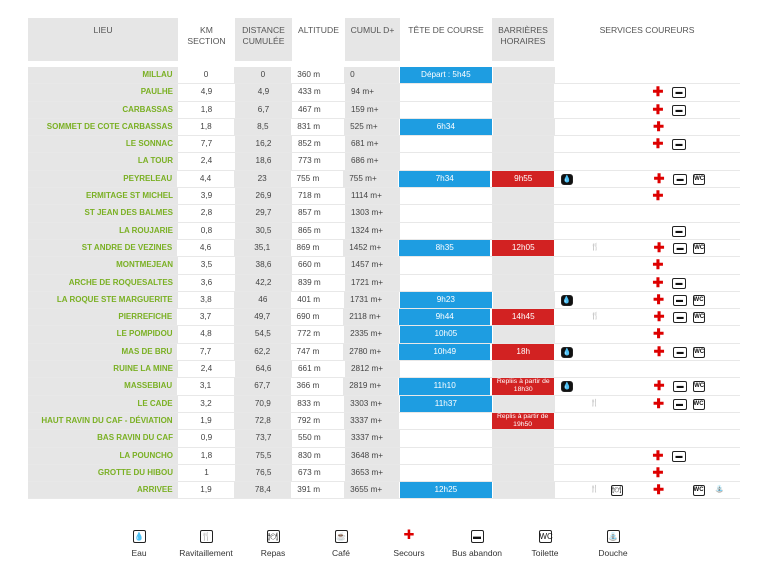  What do you see at coordinates (263, 455) in the screenshot?
I see `distance-cumulee: 75,5` at bounding box center [263, 455].